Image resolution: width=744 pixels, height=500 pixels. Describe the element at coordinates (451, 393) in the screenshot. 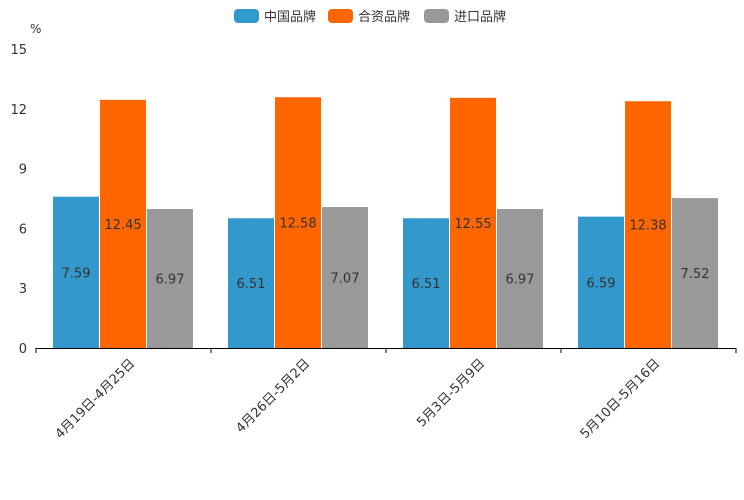

I see `x-tick-label-2: 5月3日-5月9日` at that location.